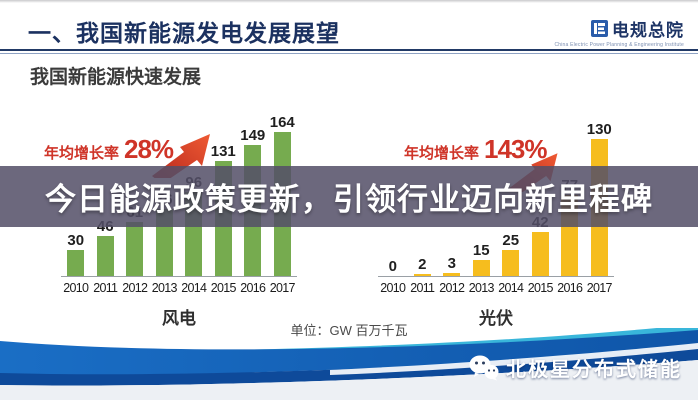 The image size is (698, 400). What do you see at coordinates (223, 151) in the screenshot?
I see `bar-value-label: 131` at bounding box center [223, 151].